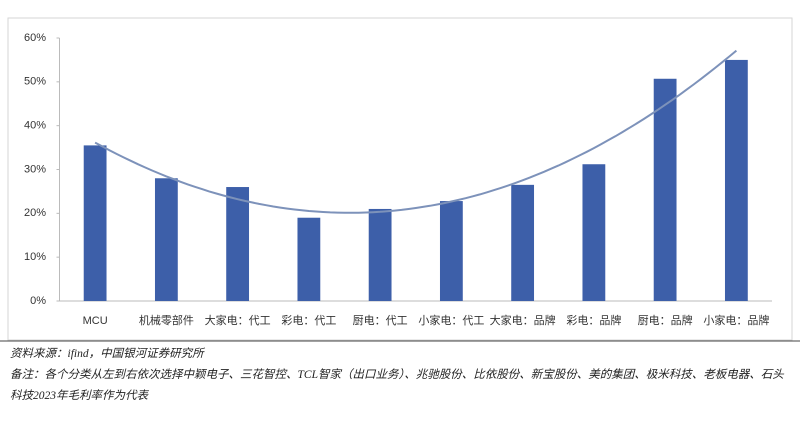  What do you see at coordinates (451, 320) in the screenshot?
I see `x-tick-label: 小家电：代工` at bounding box center [451, 320].